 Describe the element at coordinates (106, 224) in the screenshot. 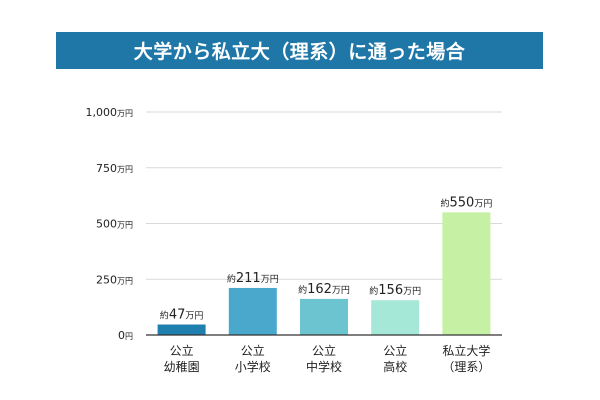

I see `y-tick-value: 500` at that location.